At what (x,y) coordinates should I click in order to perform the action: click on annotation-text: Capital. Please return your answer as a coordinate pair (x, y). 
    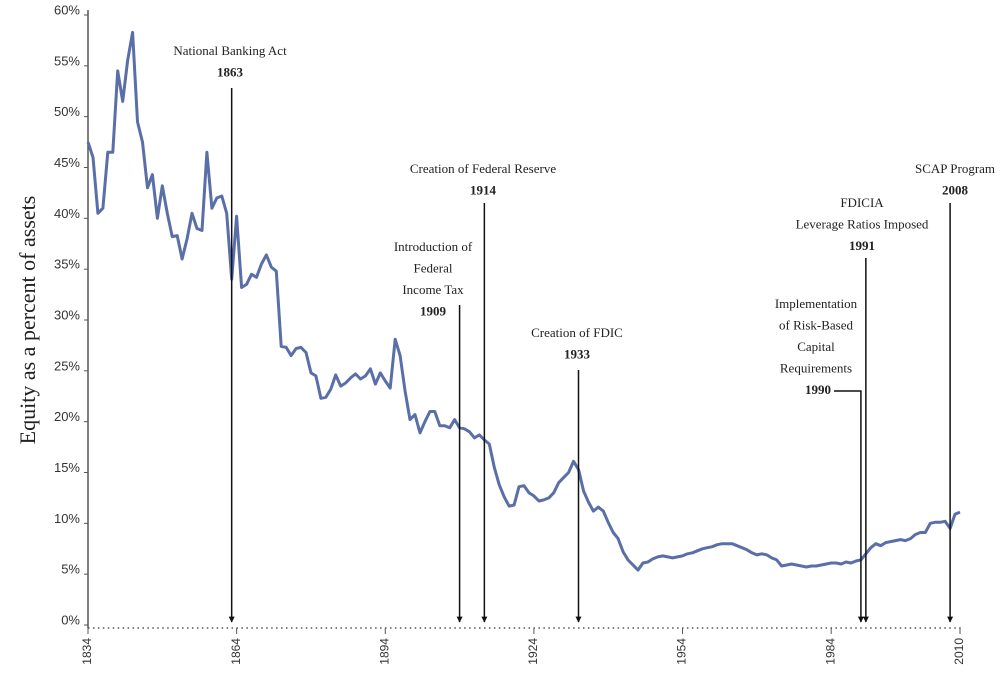
    Looking at the image, I should click on (816, 346).